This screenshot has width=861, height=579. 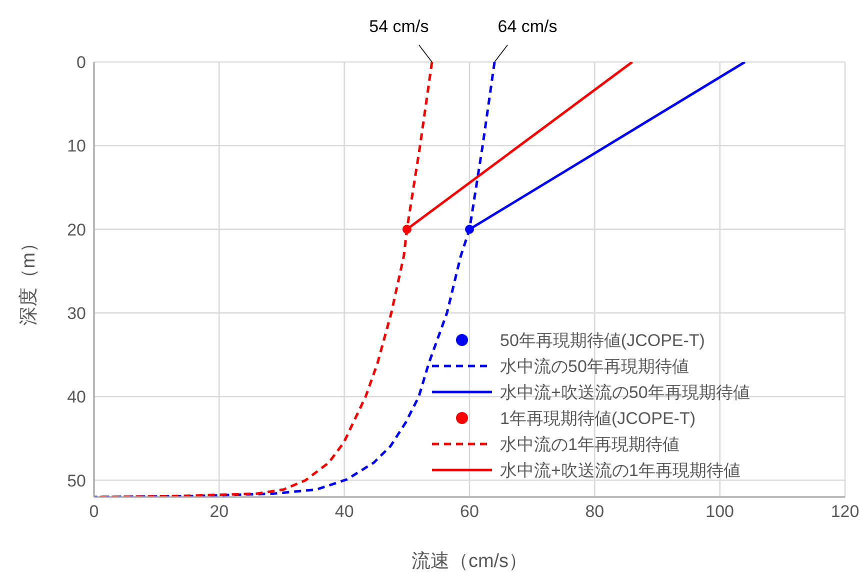 What do you see at coordinates (29, 280) in the screenshot?
I see `y-axis-title: 深度（m）` at bounding box center [29, 280].